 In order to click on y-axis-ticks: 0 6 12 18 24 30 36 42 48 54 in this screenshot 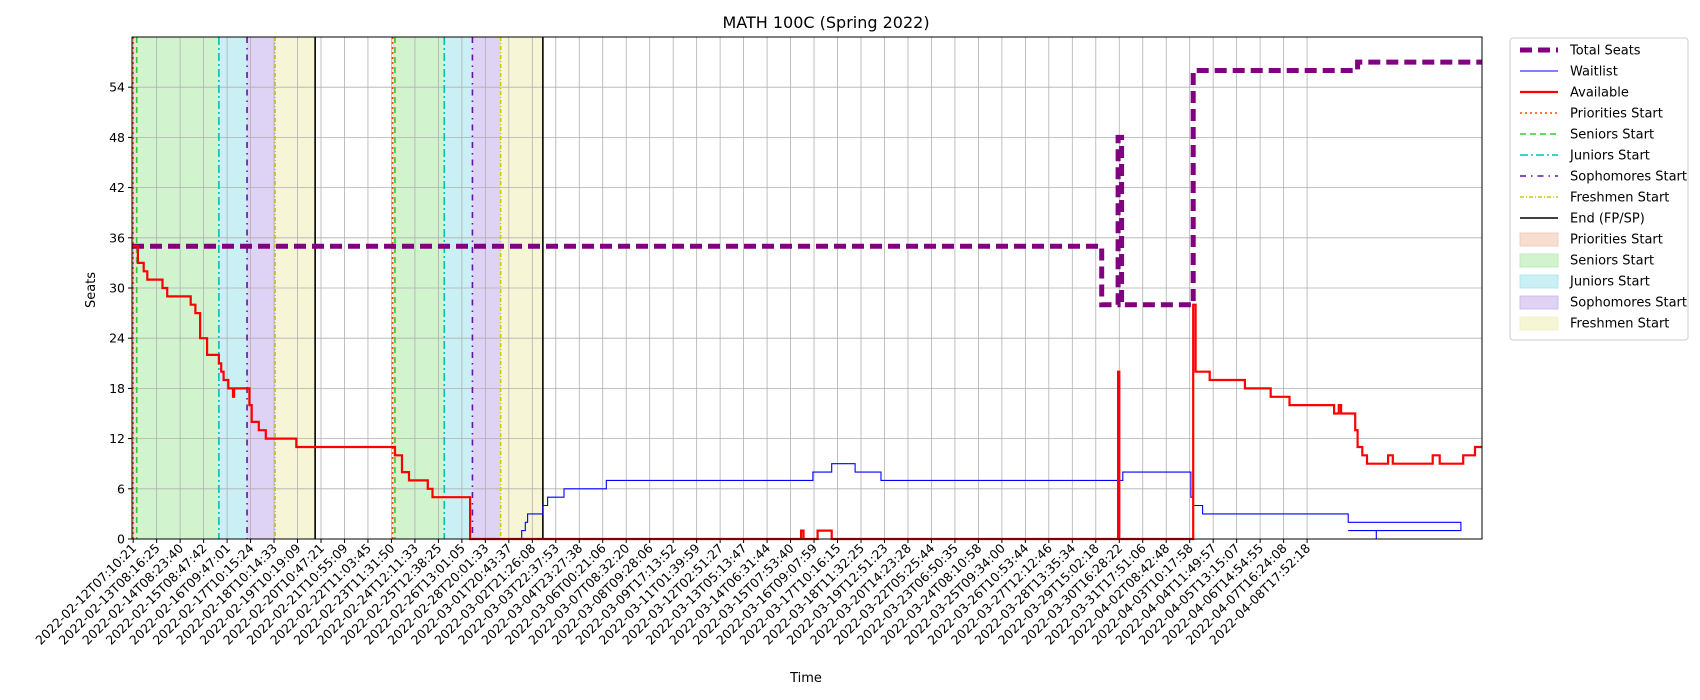, I will do `click(120, 313)`.